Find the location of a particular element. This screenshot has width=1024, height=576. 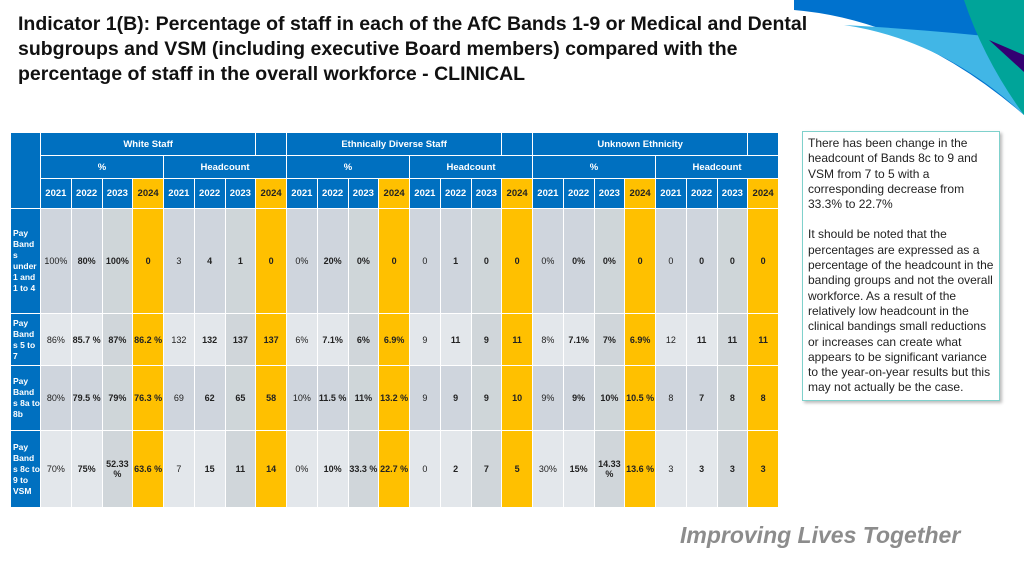

table-cell: 62 is located at coordinates (209, 398).